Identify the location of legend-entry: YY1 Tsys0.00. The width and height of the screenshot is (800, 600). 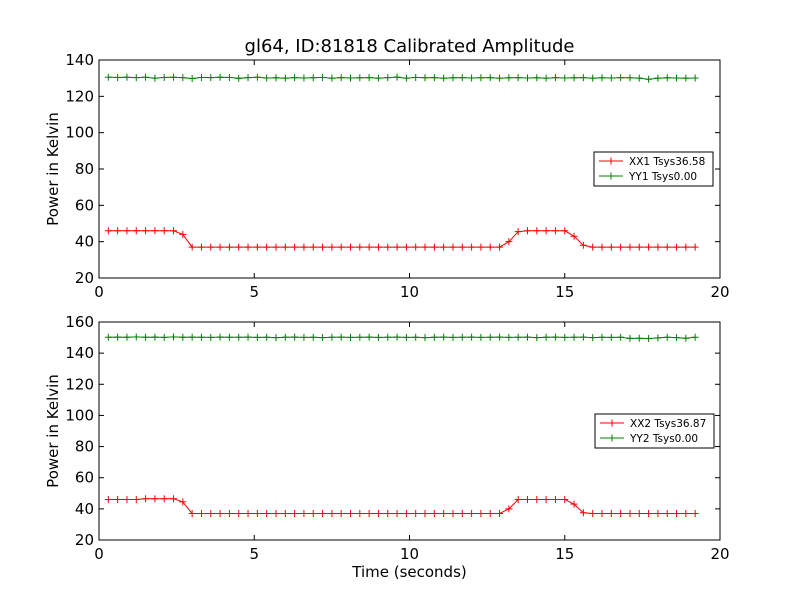
(662, 177).